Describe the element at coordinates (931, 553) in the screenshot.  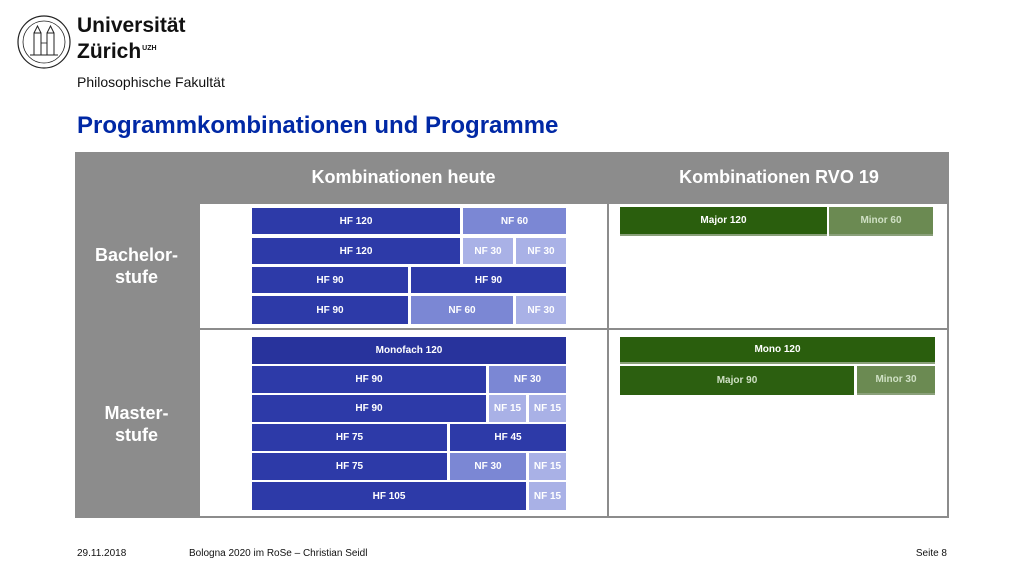
I see `footer-page-number: Seite 8` at that location.